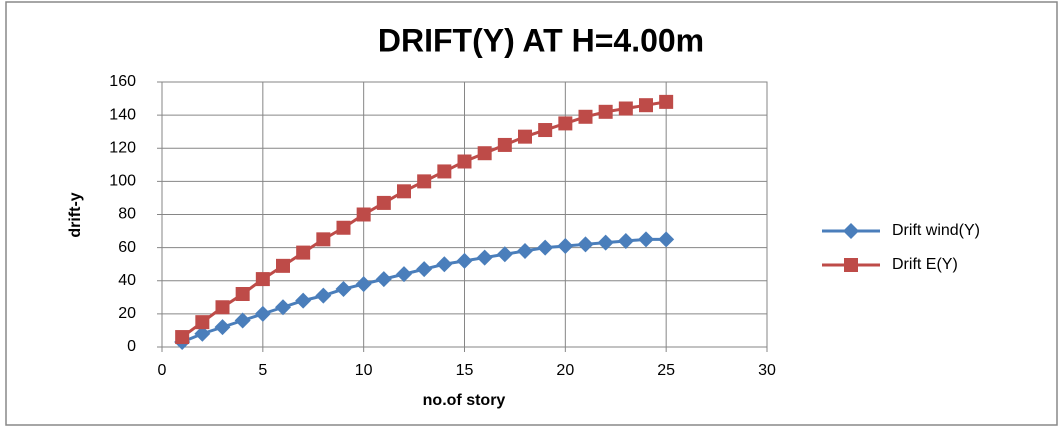  Describe the element at coordinates (541, 40) in the screenshot. I see `chart-title: DRIFT(Y) AT H=4.00m` at that location.